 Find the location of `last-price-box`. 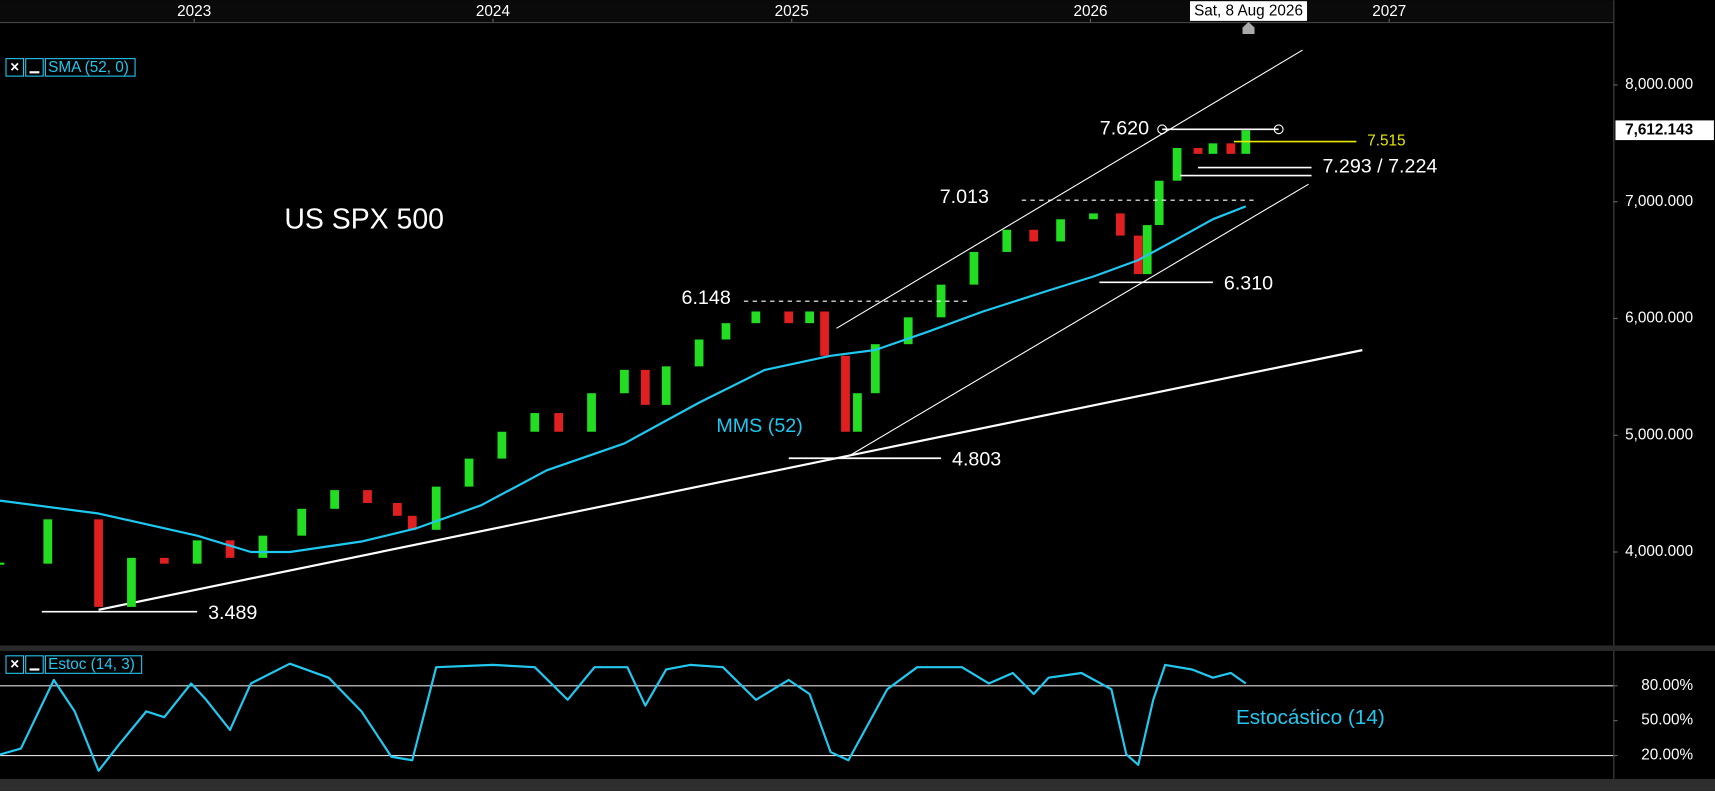

last-price-box is located at coordinates (1664, 130).